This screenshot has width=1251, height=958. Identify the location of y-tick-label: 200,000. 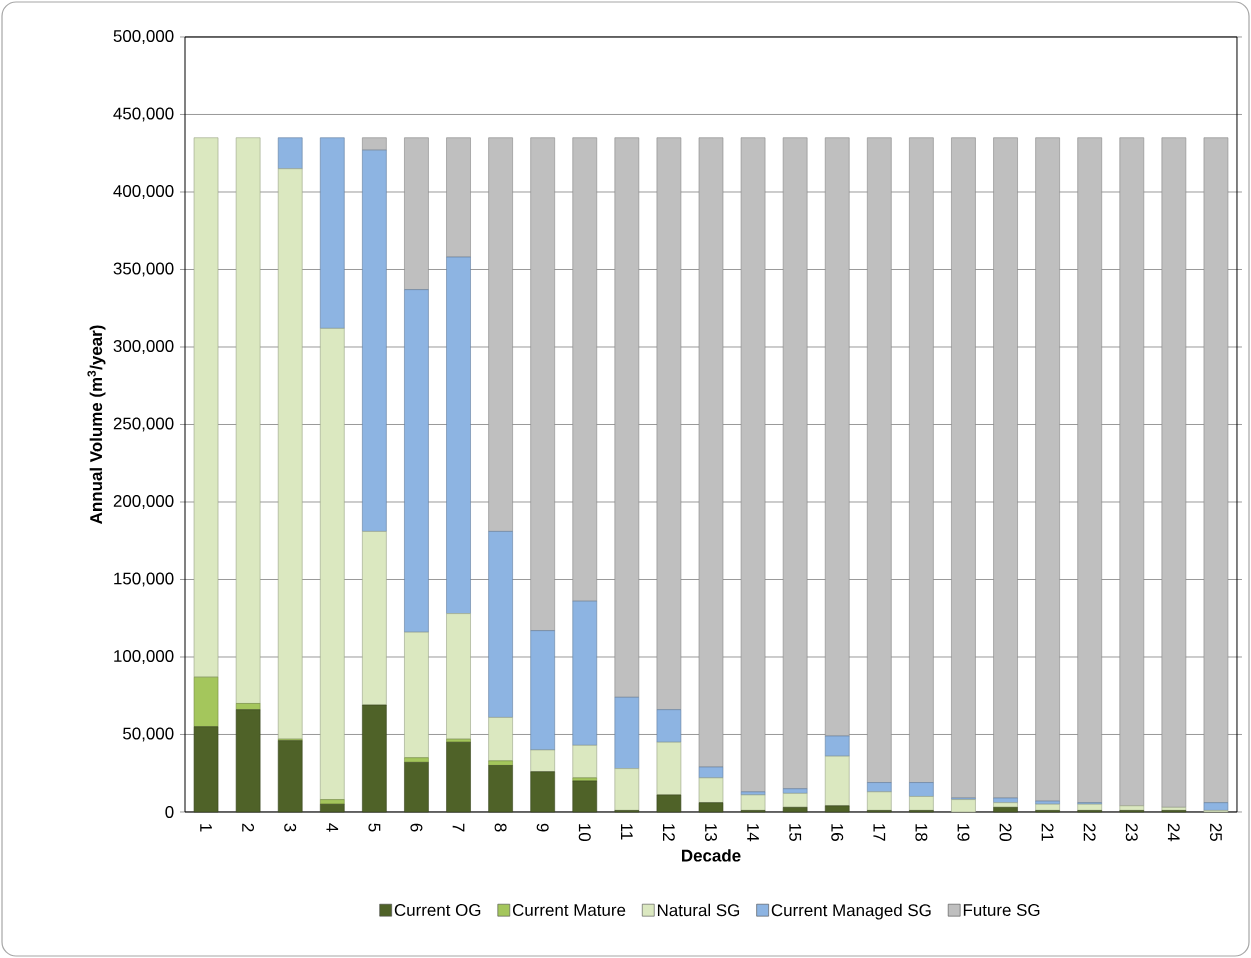
(143, 501).